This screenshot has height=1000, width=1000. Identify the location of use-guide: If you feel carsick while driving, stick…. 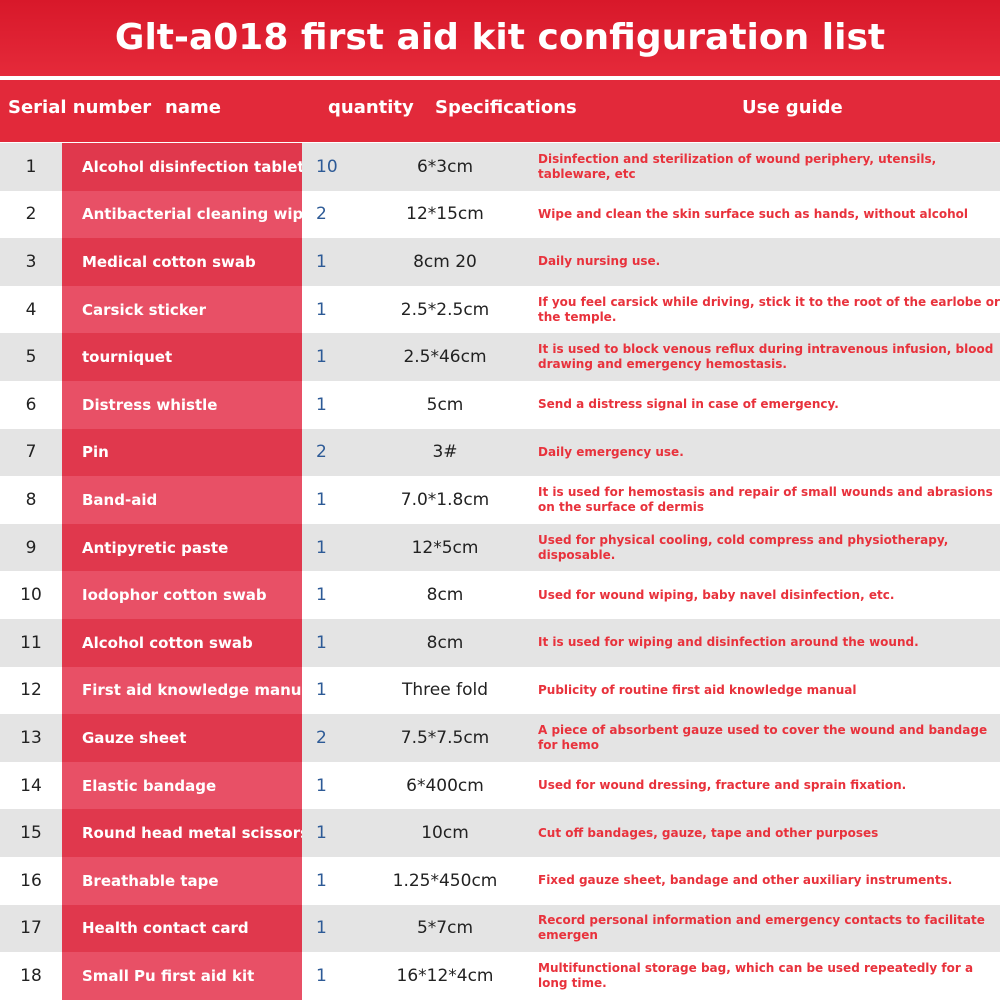
(769, 309).